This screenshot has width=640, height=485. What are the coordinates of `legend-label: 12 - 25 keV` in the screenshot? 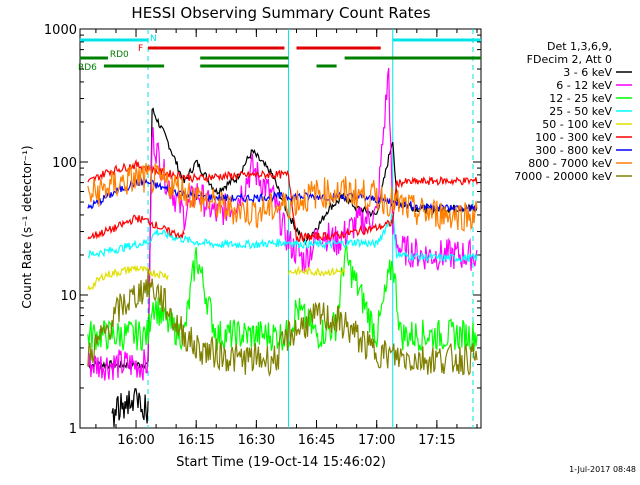 It's located at (580, 98).